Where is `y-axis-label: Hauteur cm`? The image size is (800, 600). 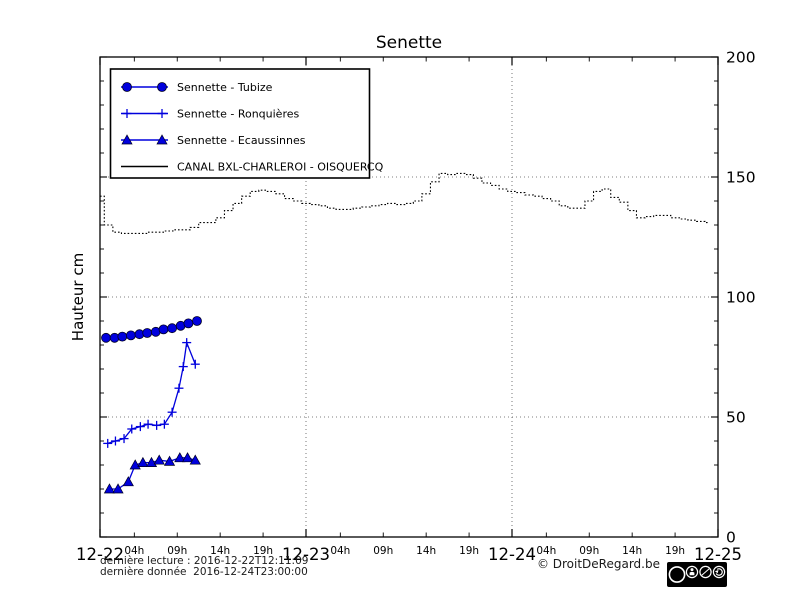
y-axis-label: Hauteur cm is located at coordinates (78, 297).